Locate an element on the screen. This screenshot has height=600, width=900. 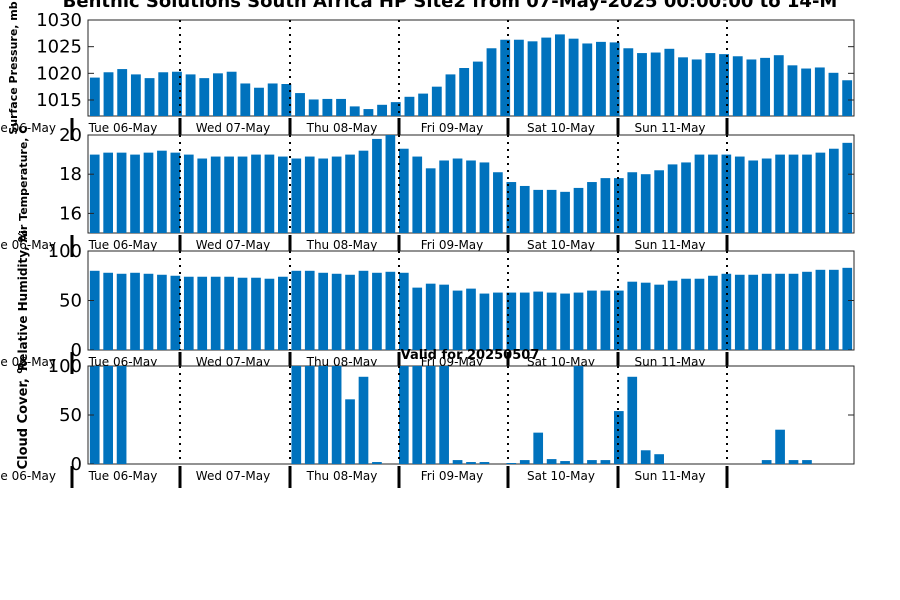
y-tick-label: 20 is located at coordinates (70, 135).